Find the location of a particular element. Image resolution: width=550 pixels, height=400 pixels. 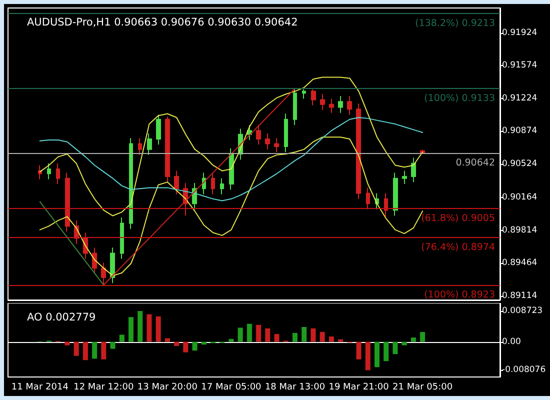

y-tick-label: 0.89814 is located at coordinates (520, 230).